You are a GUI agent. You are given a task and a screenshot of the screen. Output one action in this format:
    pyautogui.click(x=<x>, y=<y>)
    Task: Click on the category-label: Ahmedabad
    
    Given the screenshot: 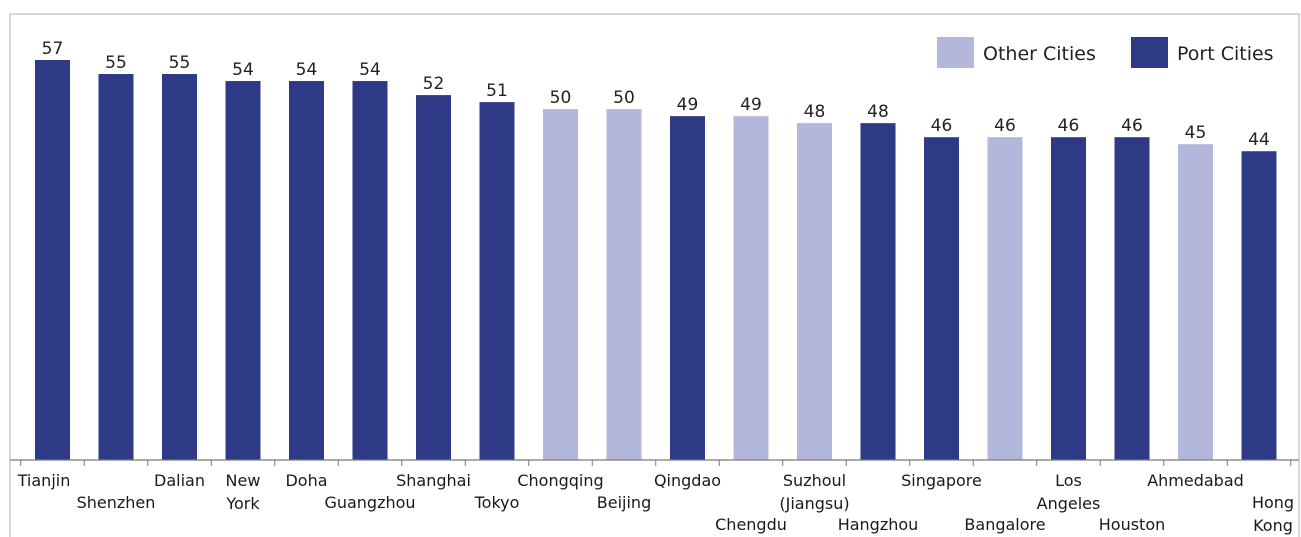 What is the action you would take?
    pyautogui.click(x=1195, y=480)
    